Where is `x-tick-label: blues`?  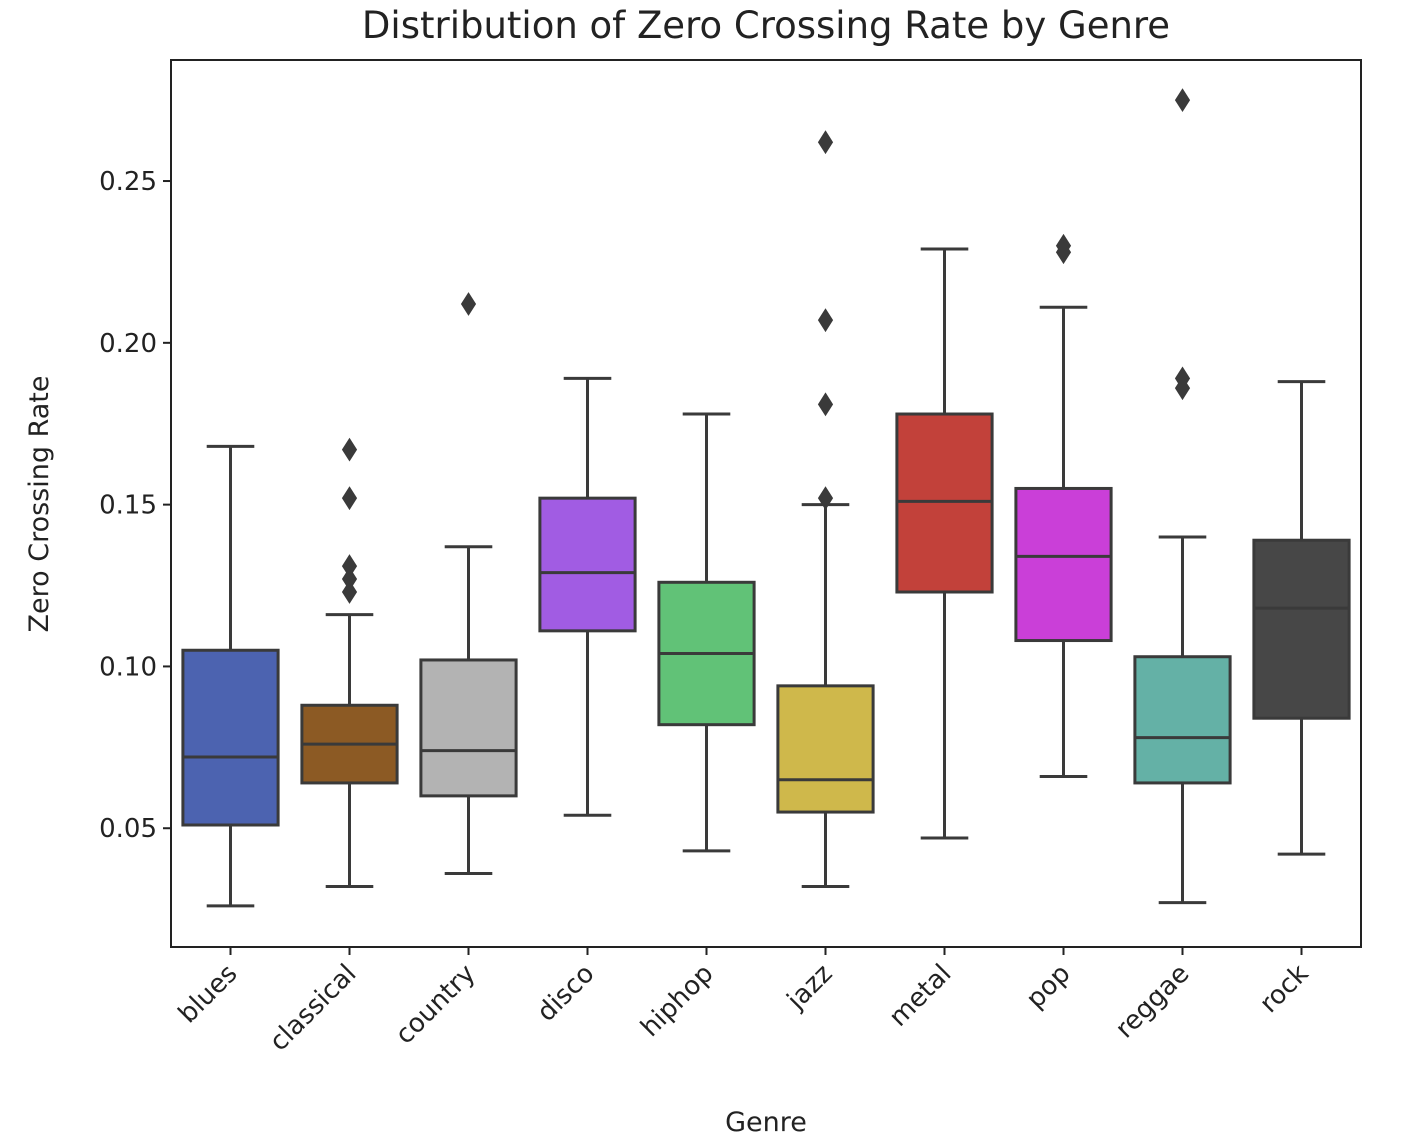
x-tick-label: blues is located at coordinates (208, 994).